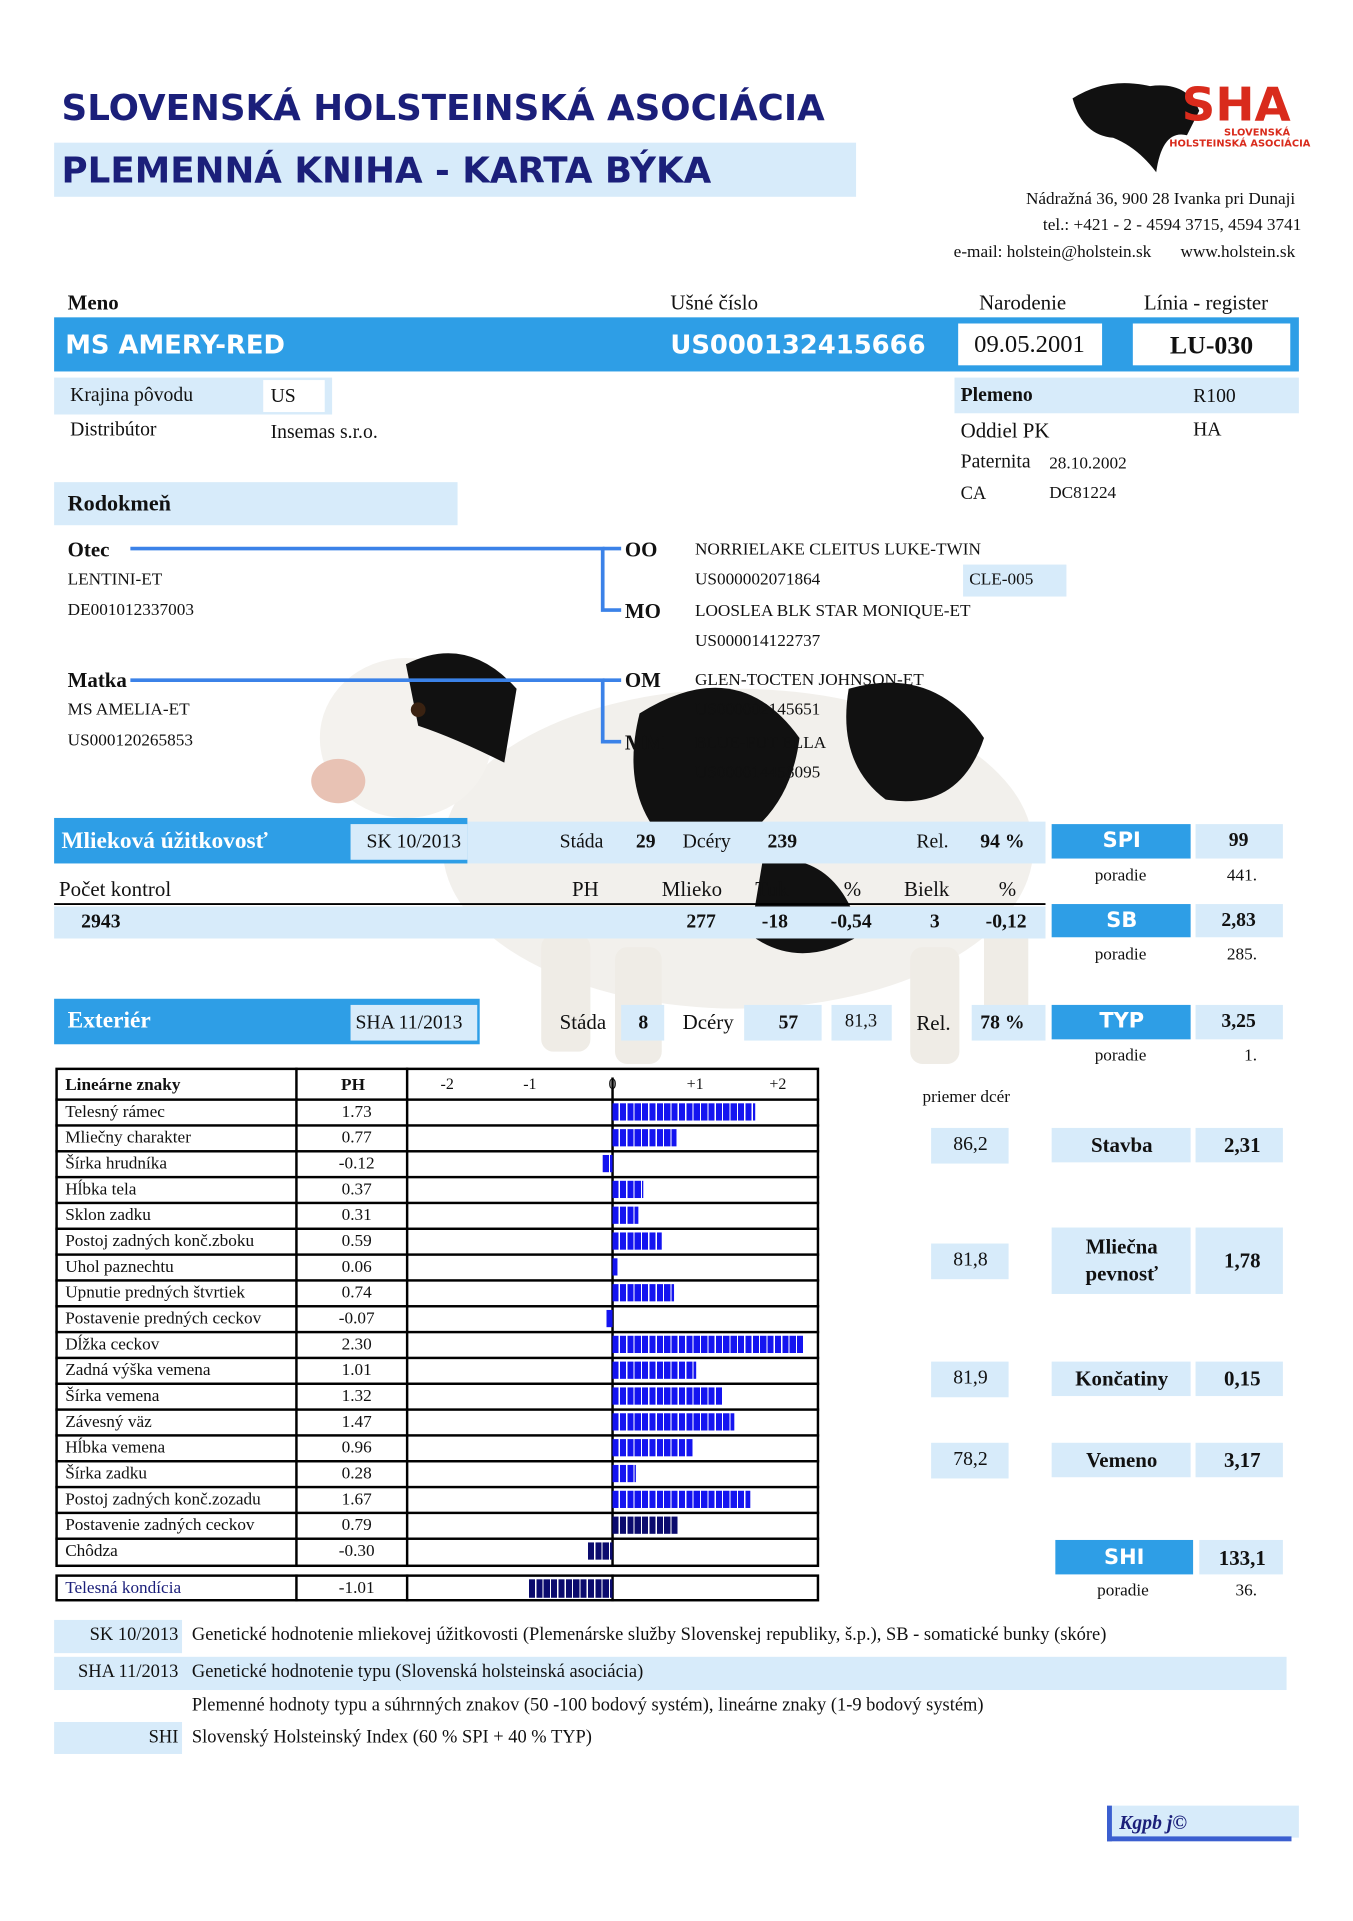  Describe the element at coordinates (1242, 1145) in the screenshot. I see `value: 2,31` at that location.